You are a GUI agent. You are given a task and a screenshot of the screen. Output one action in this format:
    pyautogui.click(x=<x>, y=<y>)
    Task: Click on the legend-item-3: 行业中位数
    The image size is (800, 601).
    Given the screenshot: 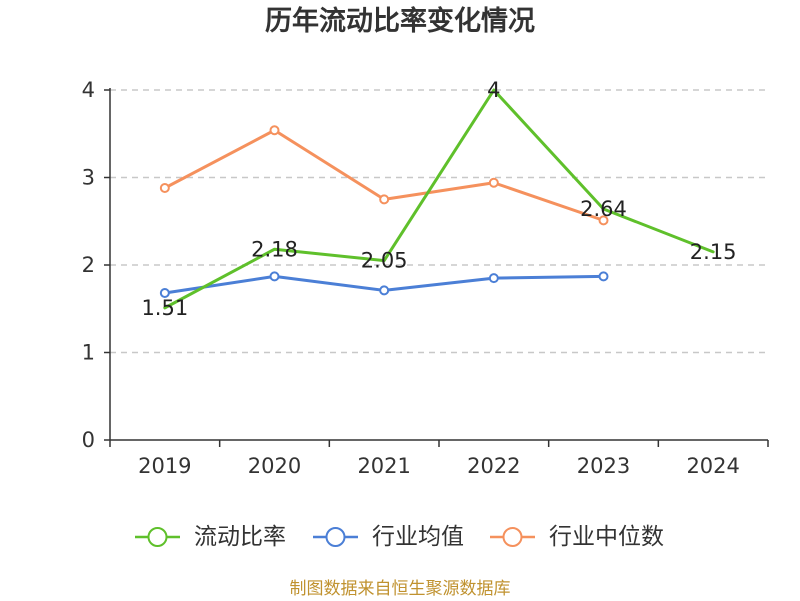 What is the action you would take?
    pyautogui.click(x=577, y=537)
    